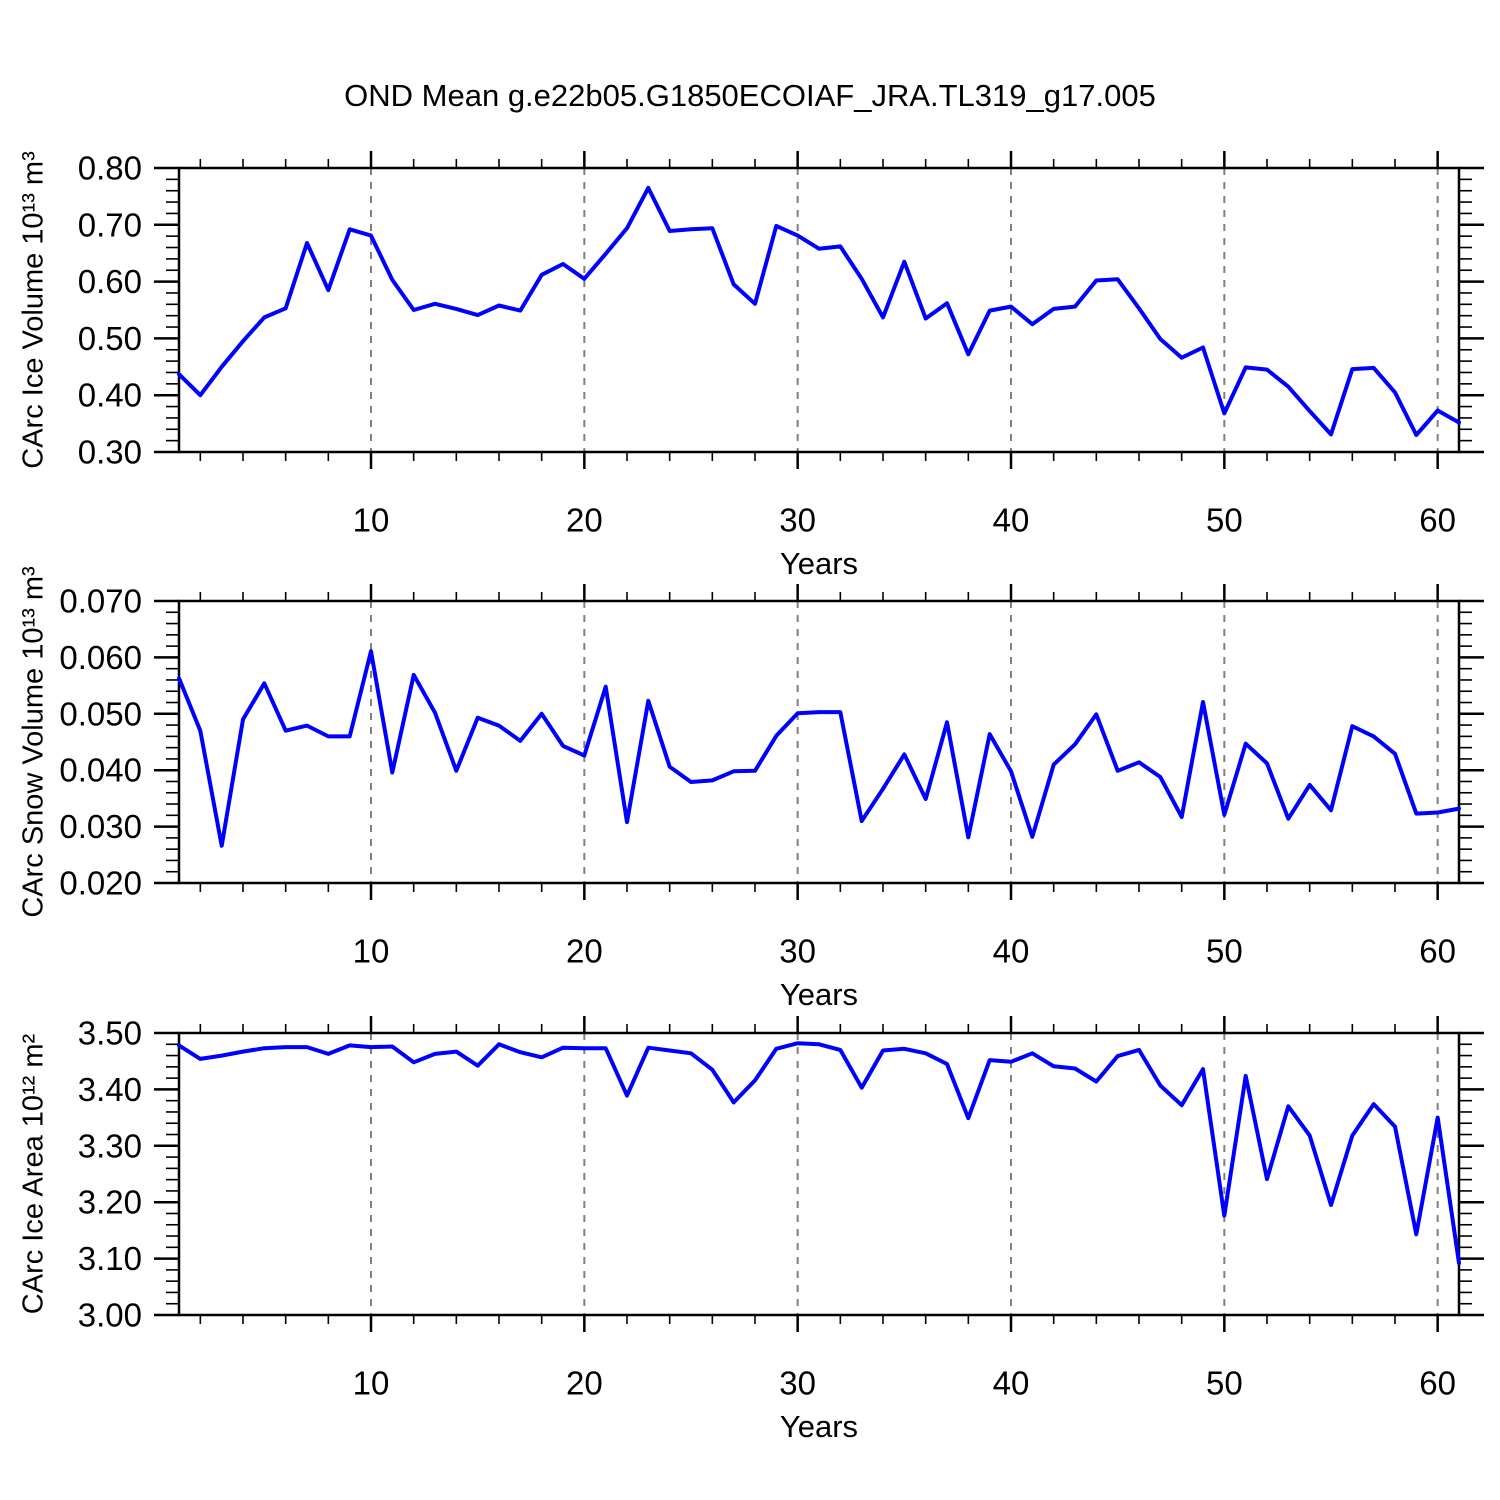 This screenshot has width=1500, height=1500. Describe the element at coordinates (100, 826) in the screenshot. I see `y-tick-label: 0.030` at that location.